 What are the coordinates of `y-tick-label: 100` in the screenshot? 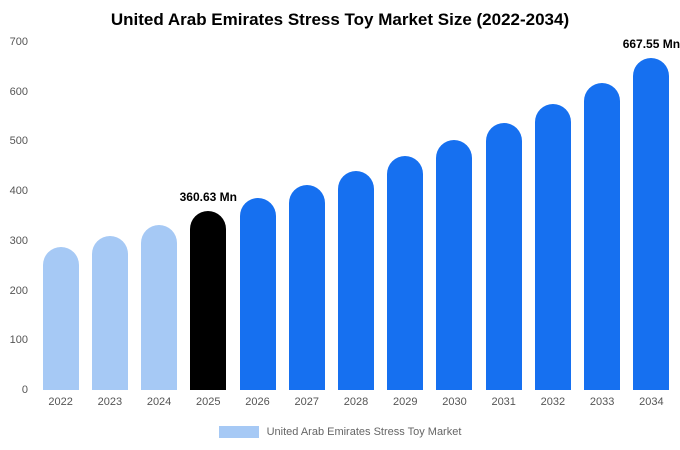 It's located at (18, 340).